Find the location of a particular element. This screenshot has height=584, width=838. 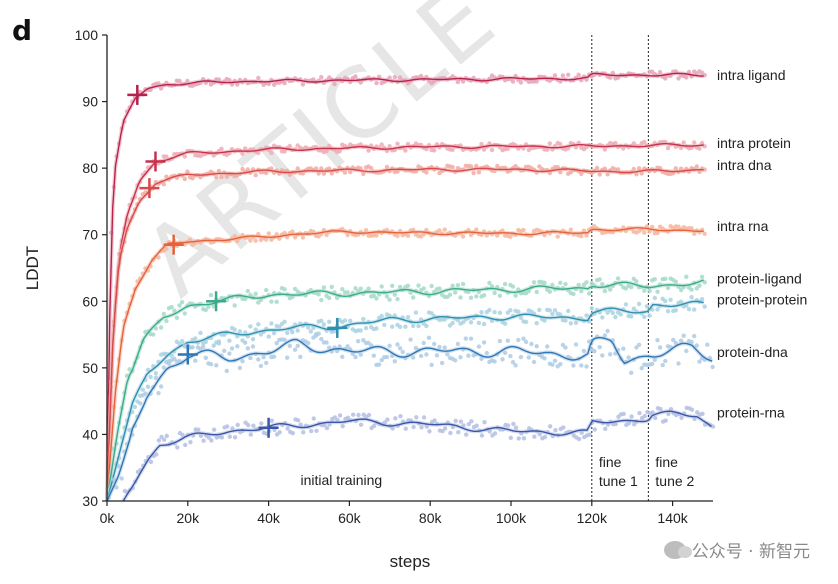

x-axis-title: steps is located at coordinates (410, 561).